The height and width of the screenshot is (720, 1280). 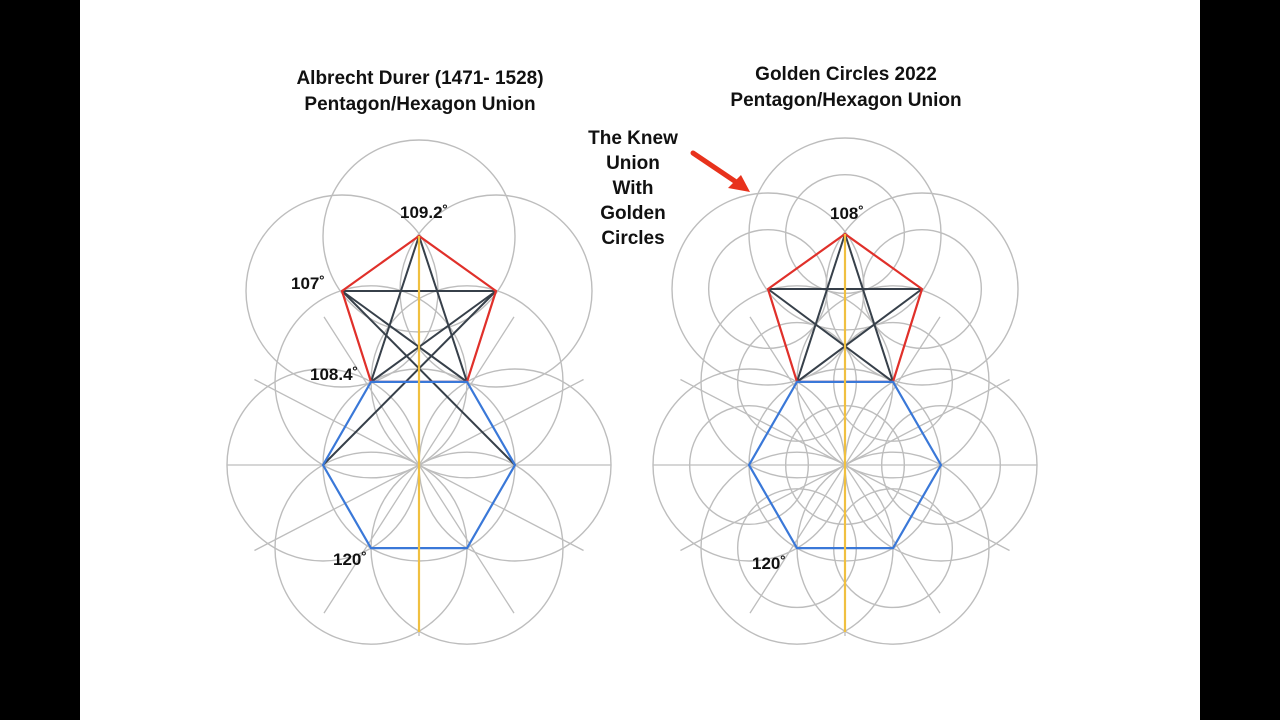 I want to click on left-title-line1: Albrecht Durer (1471- 1528), so click(x=420, y=78).